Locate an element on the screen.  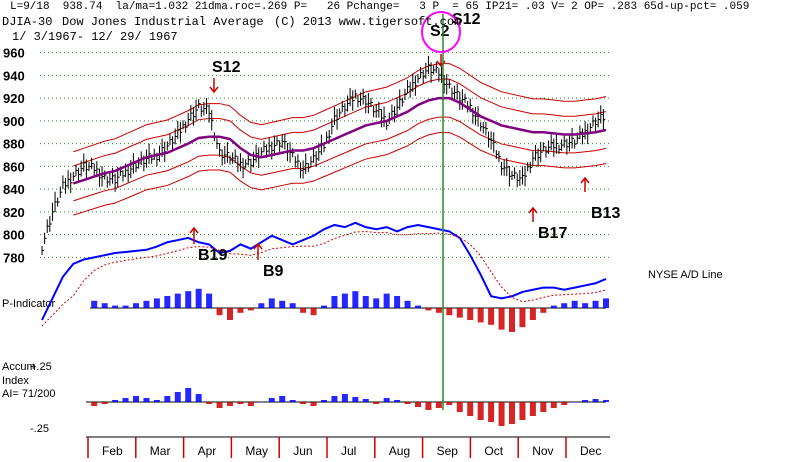
signal-b19: B19 is located at coordinates (212, 255).